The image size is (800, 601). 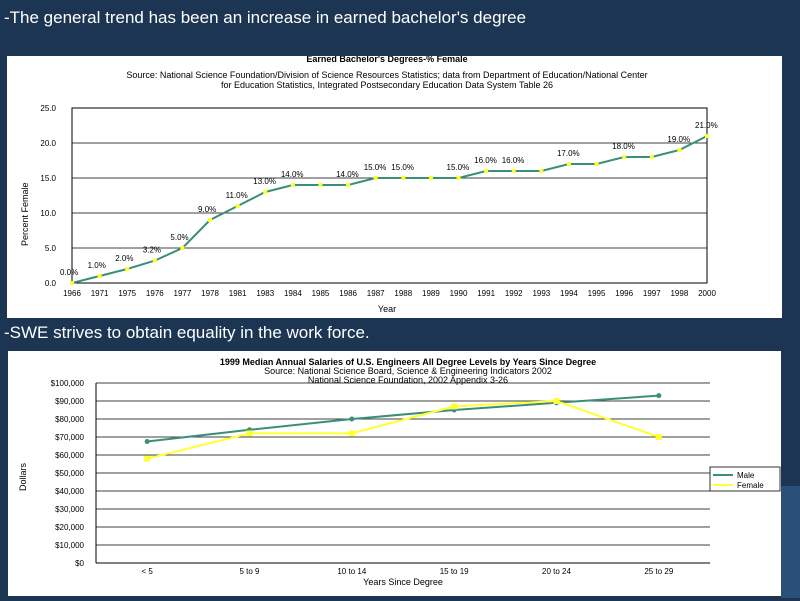 I want to click on x-tick-label: < 5, so click(x=147, y=571).